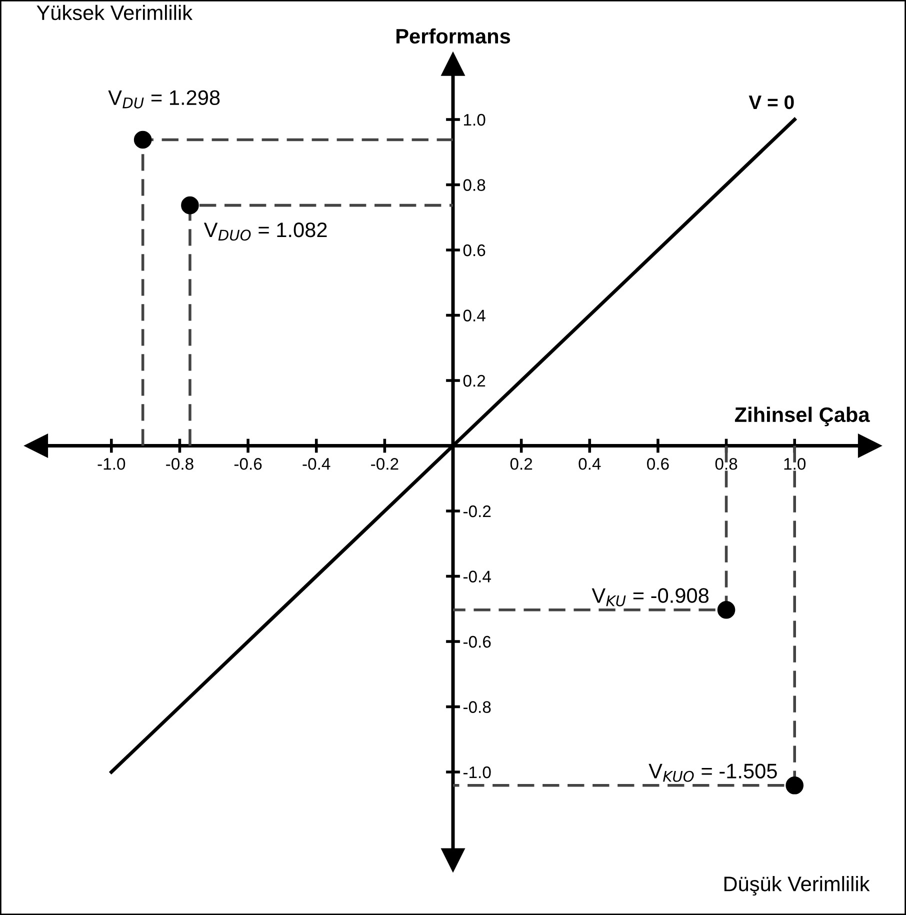 Image resolution: width=906 pixels, height=915 pixels. Describe the element at coordinates (477, 707) in the screenshot. I see `y-tick-label: -0.8` at that location.